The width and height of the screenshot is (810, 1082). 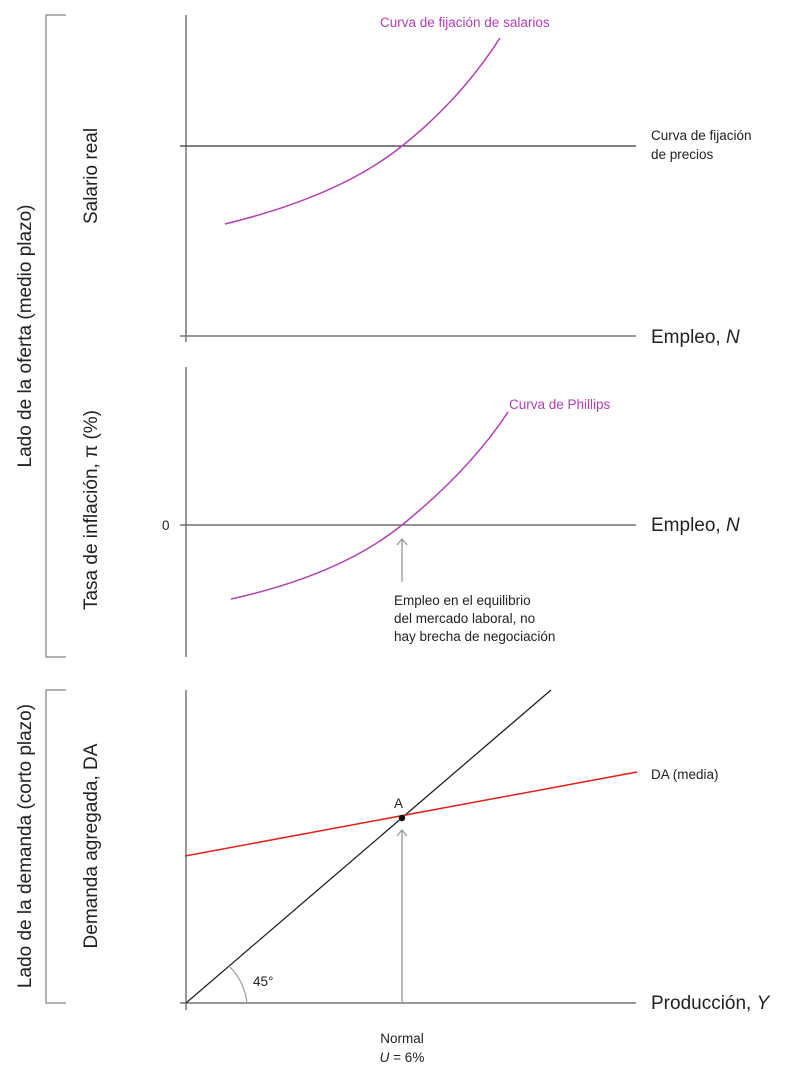 What do you see at coordinates (402, 1038) in the screenshot?
I see `normal-tick-label: Normal` at bounding box center [402, 1038].